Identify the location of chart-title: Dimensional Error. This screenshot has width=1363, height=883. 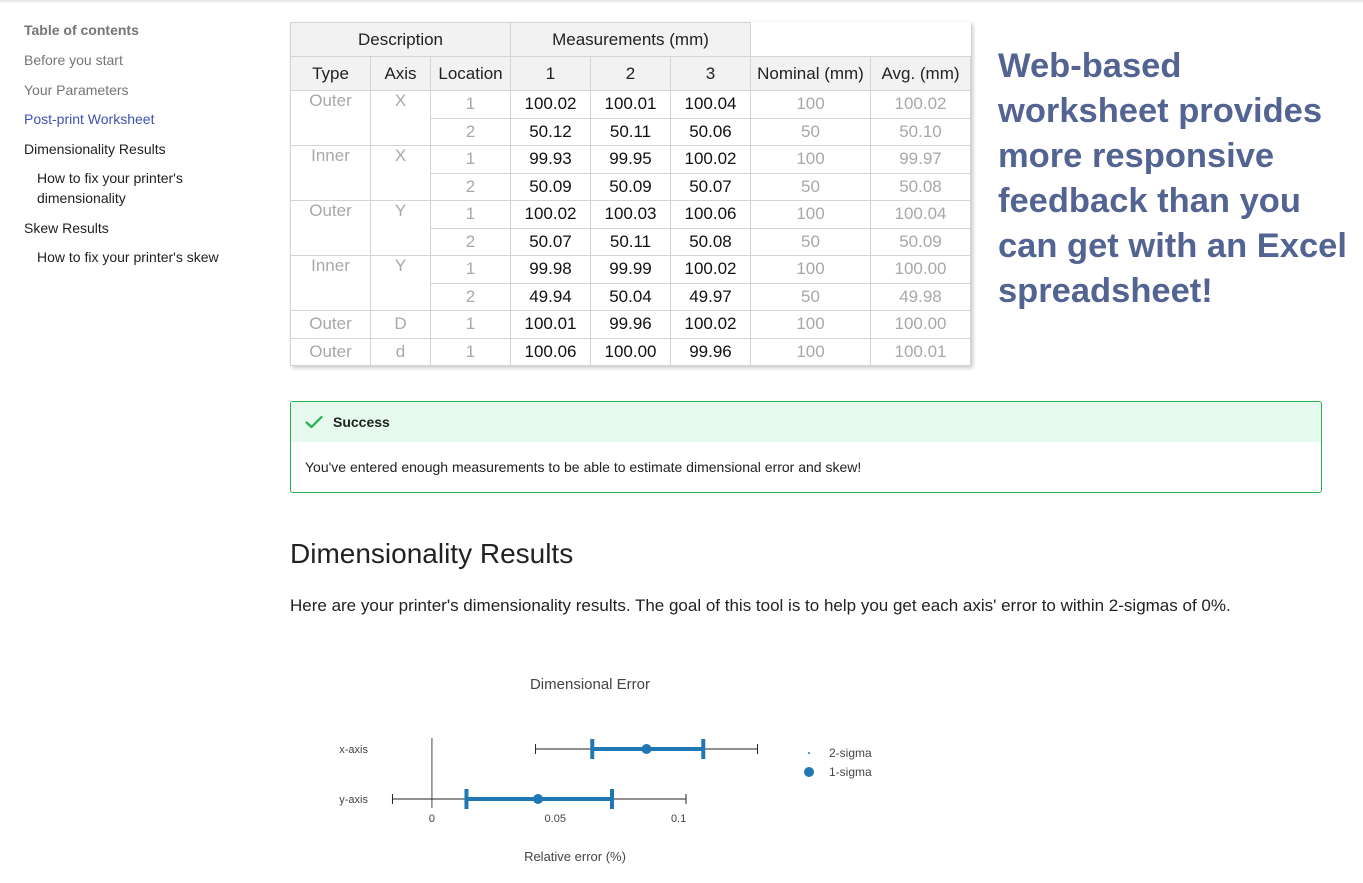
(590, 684).